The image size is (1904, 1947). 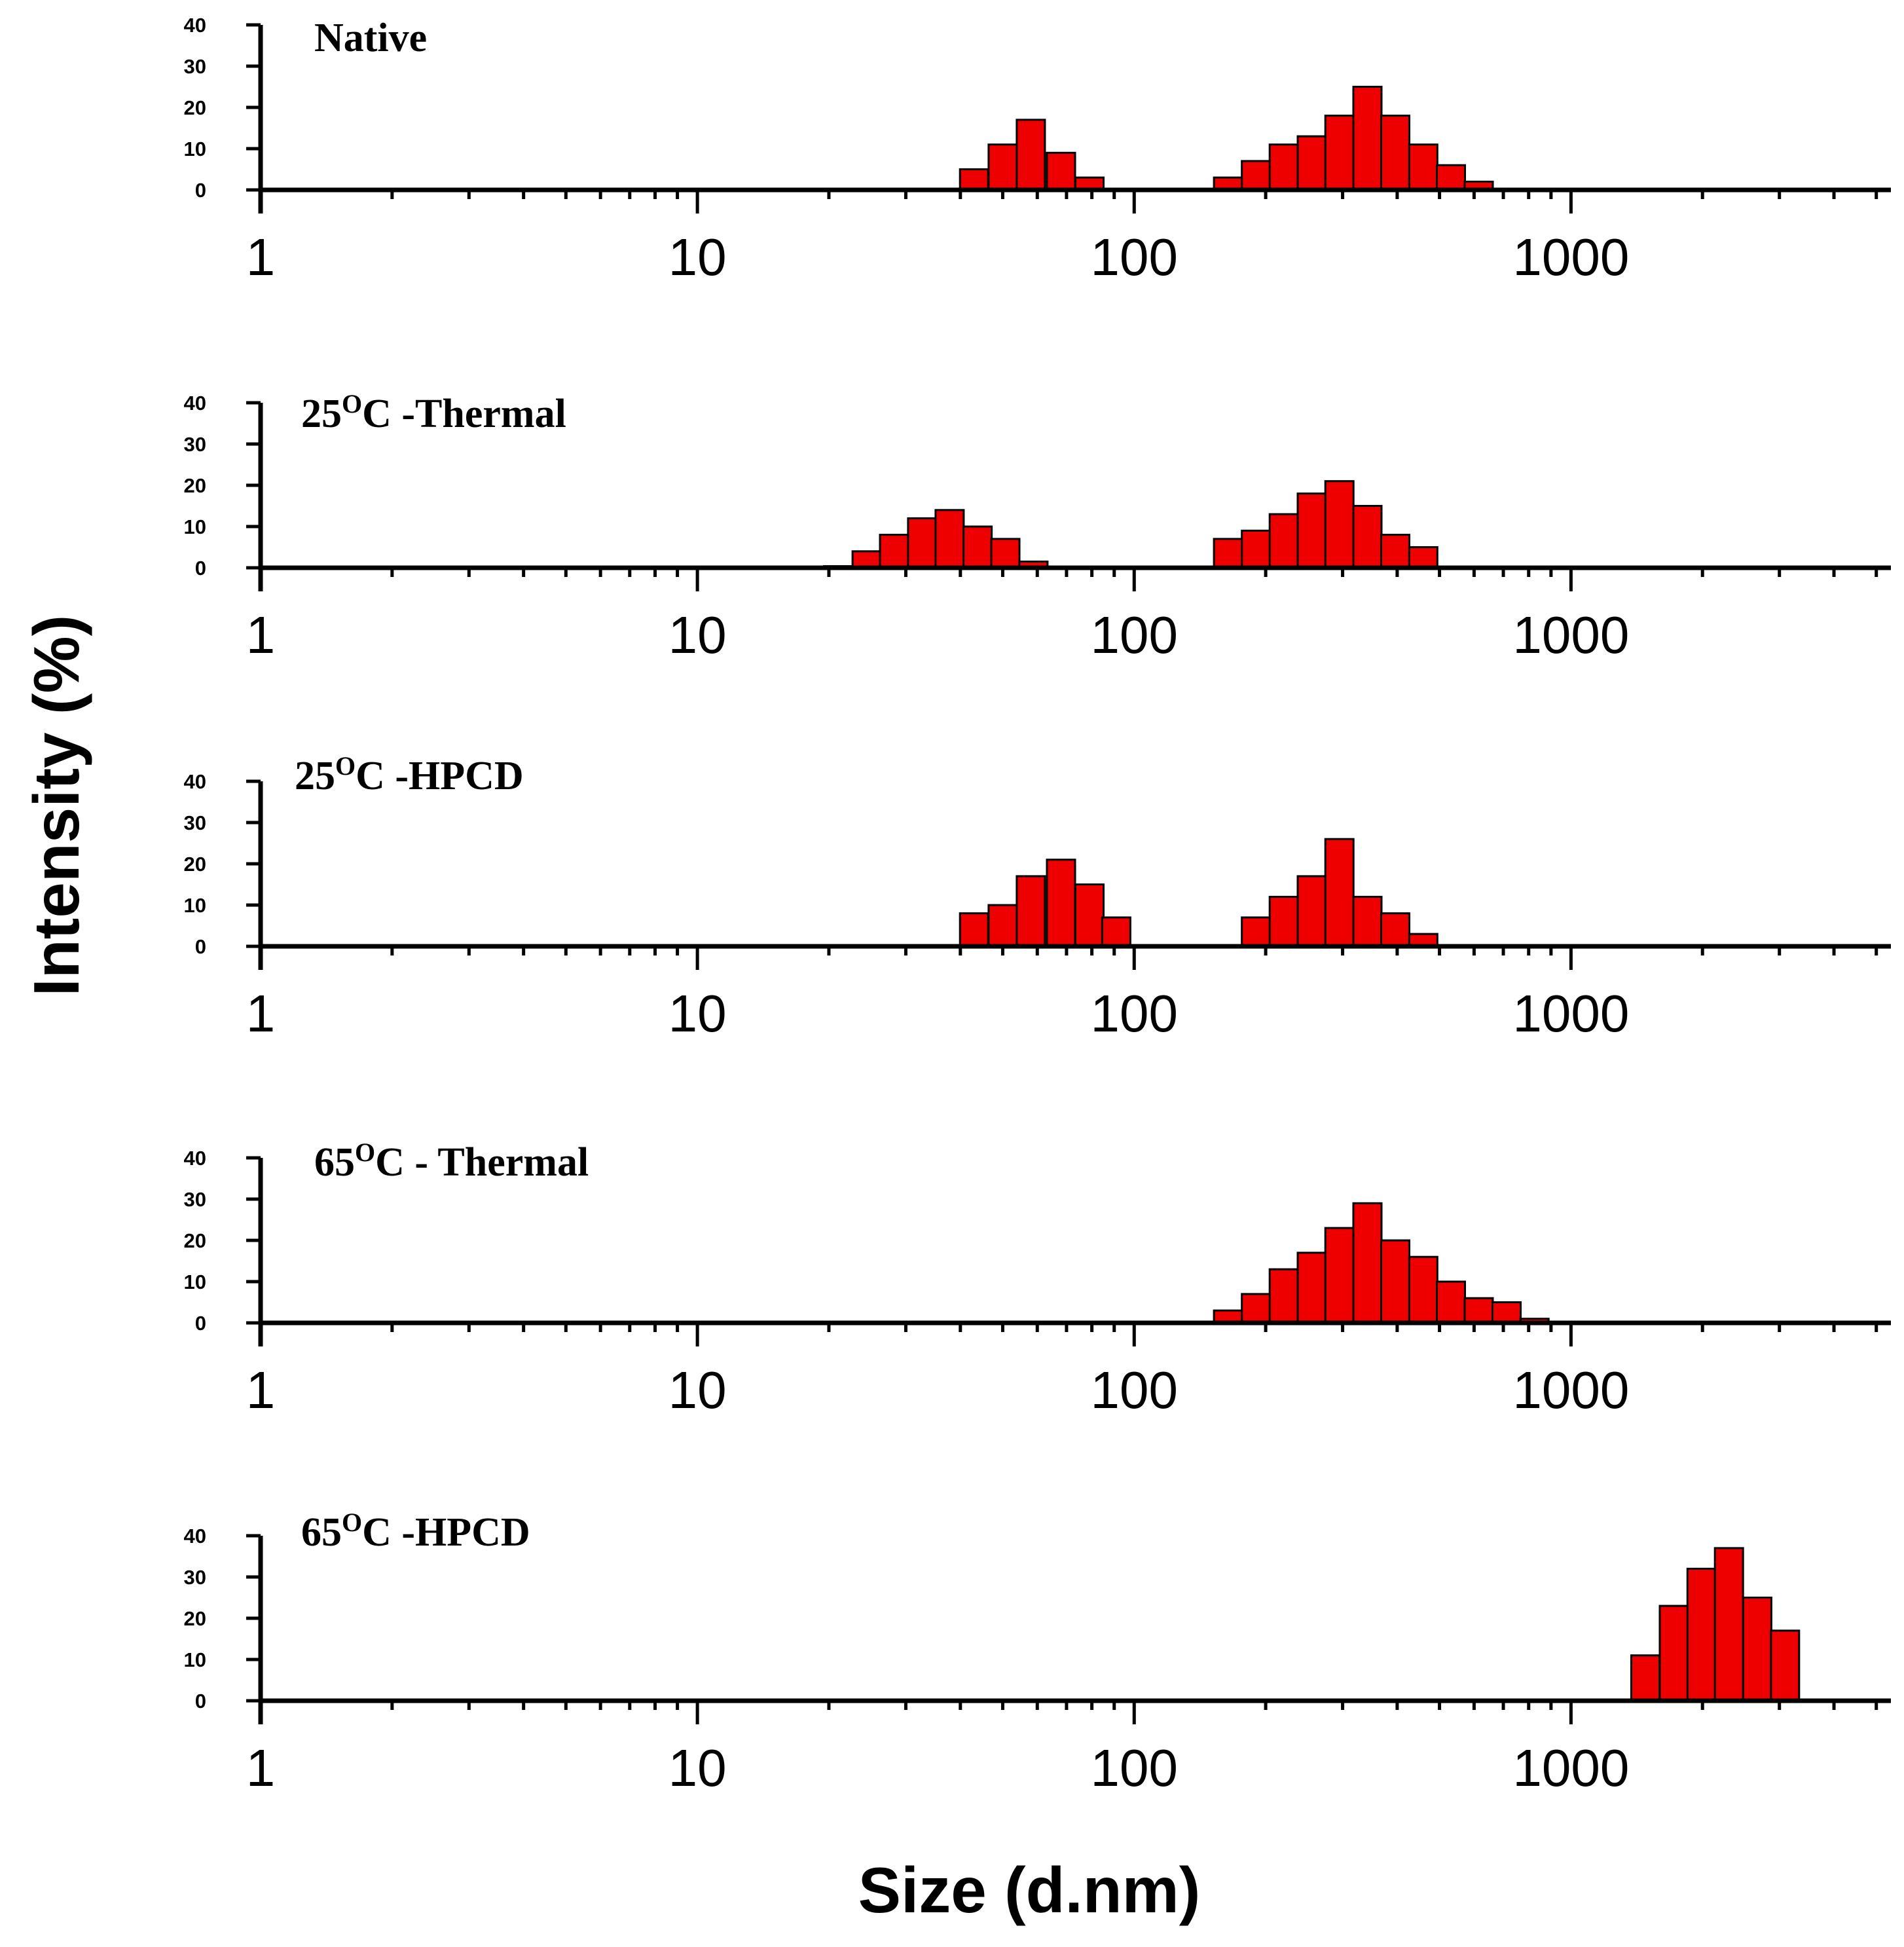 I want to click on x-axis-title: Size (d.nm), so click(x=1029, y=1890).